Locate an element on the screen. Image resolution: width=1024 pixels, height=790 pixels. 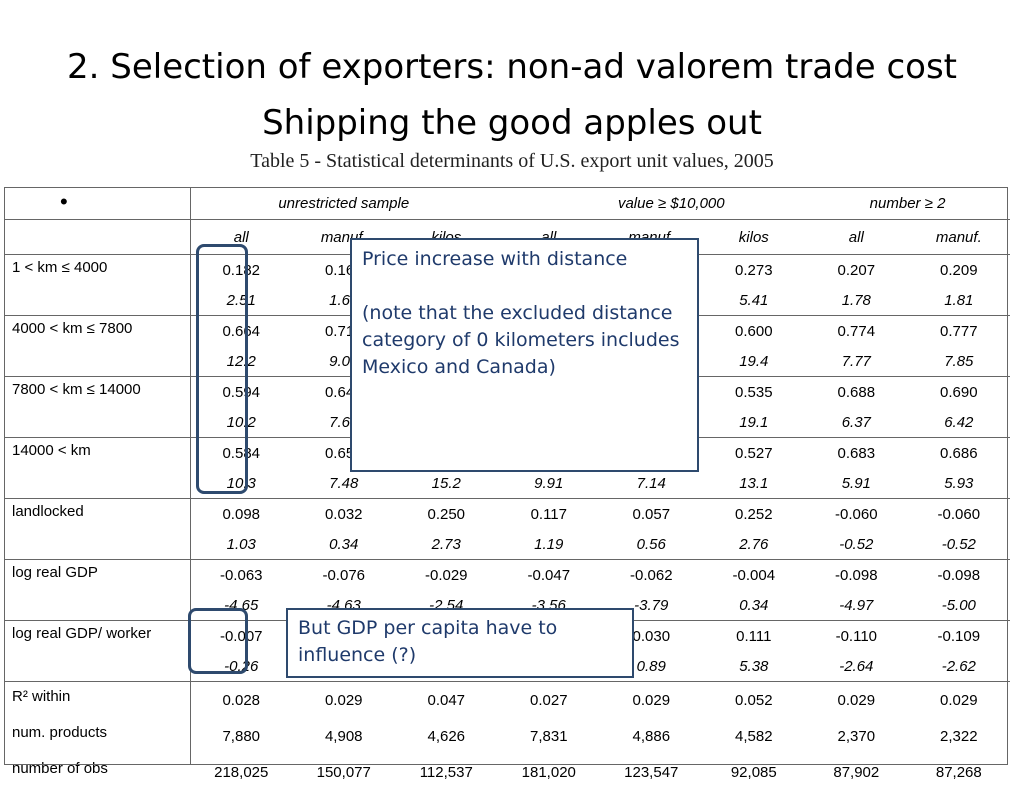
tstat-cell: 5.38 is located at coordinates (754, 666).